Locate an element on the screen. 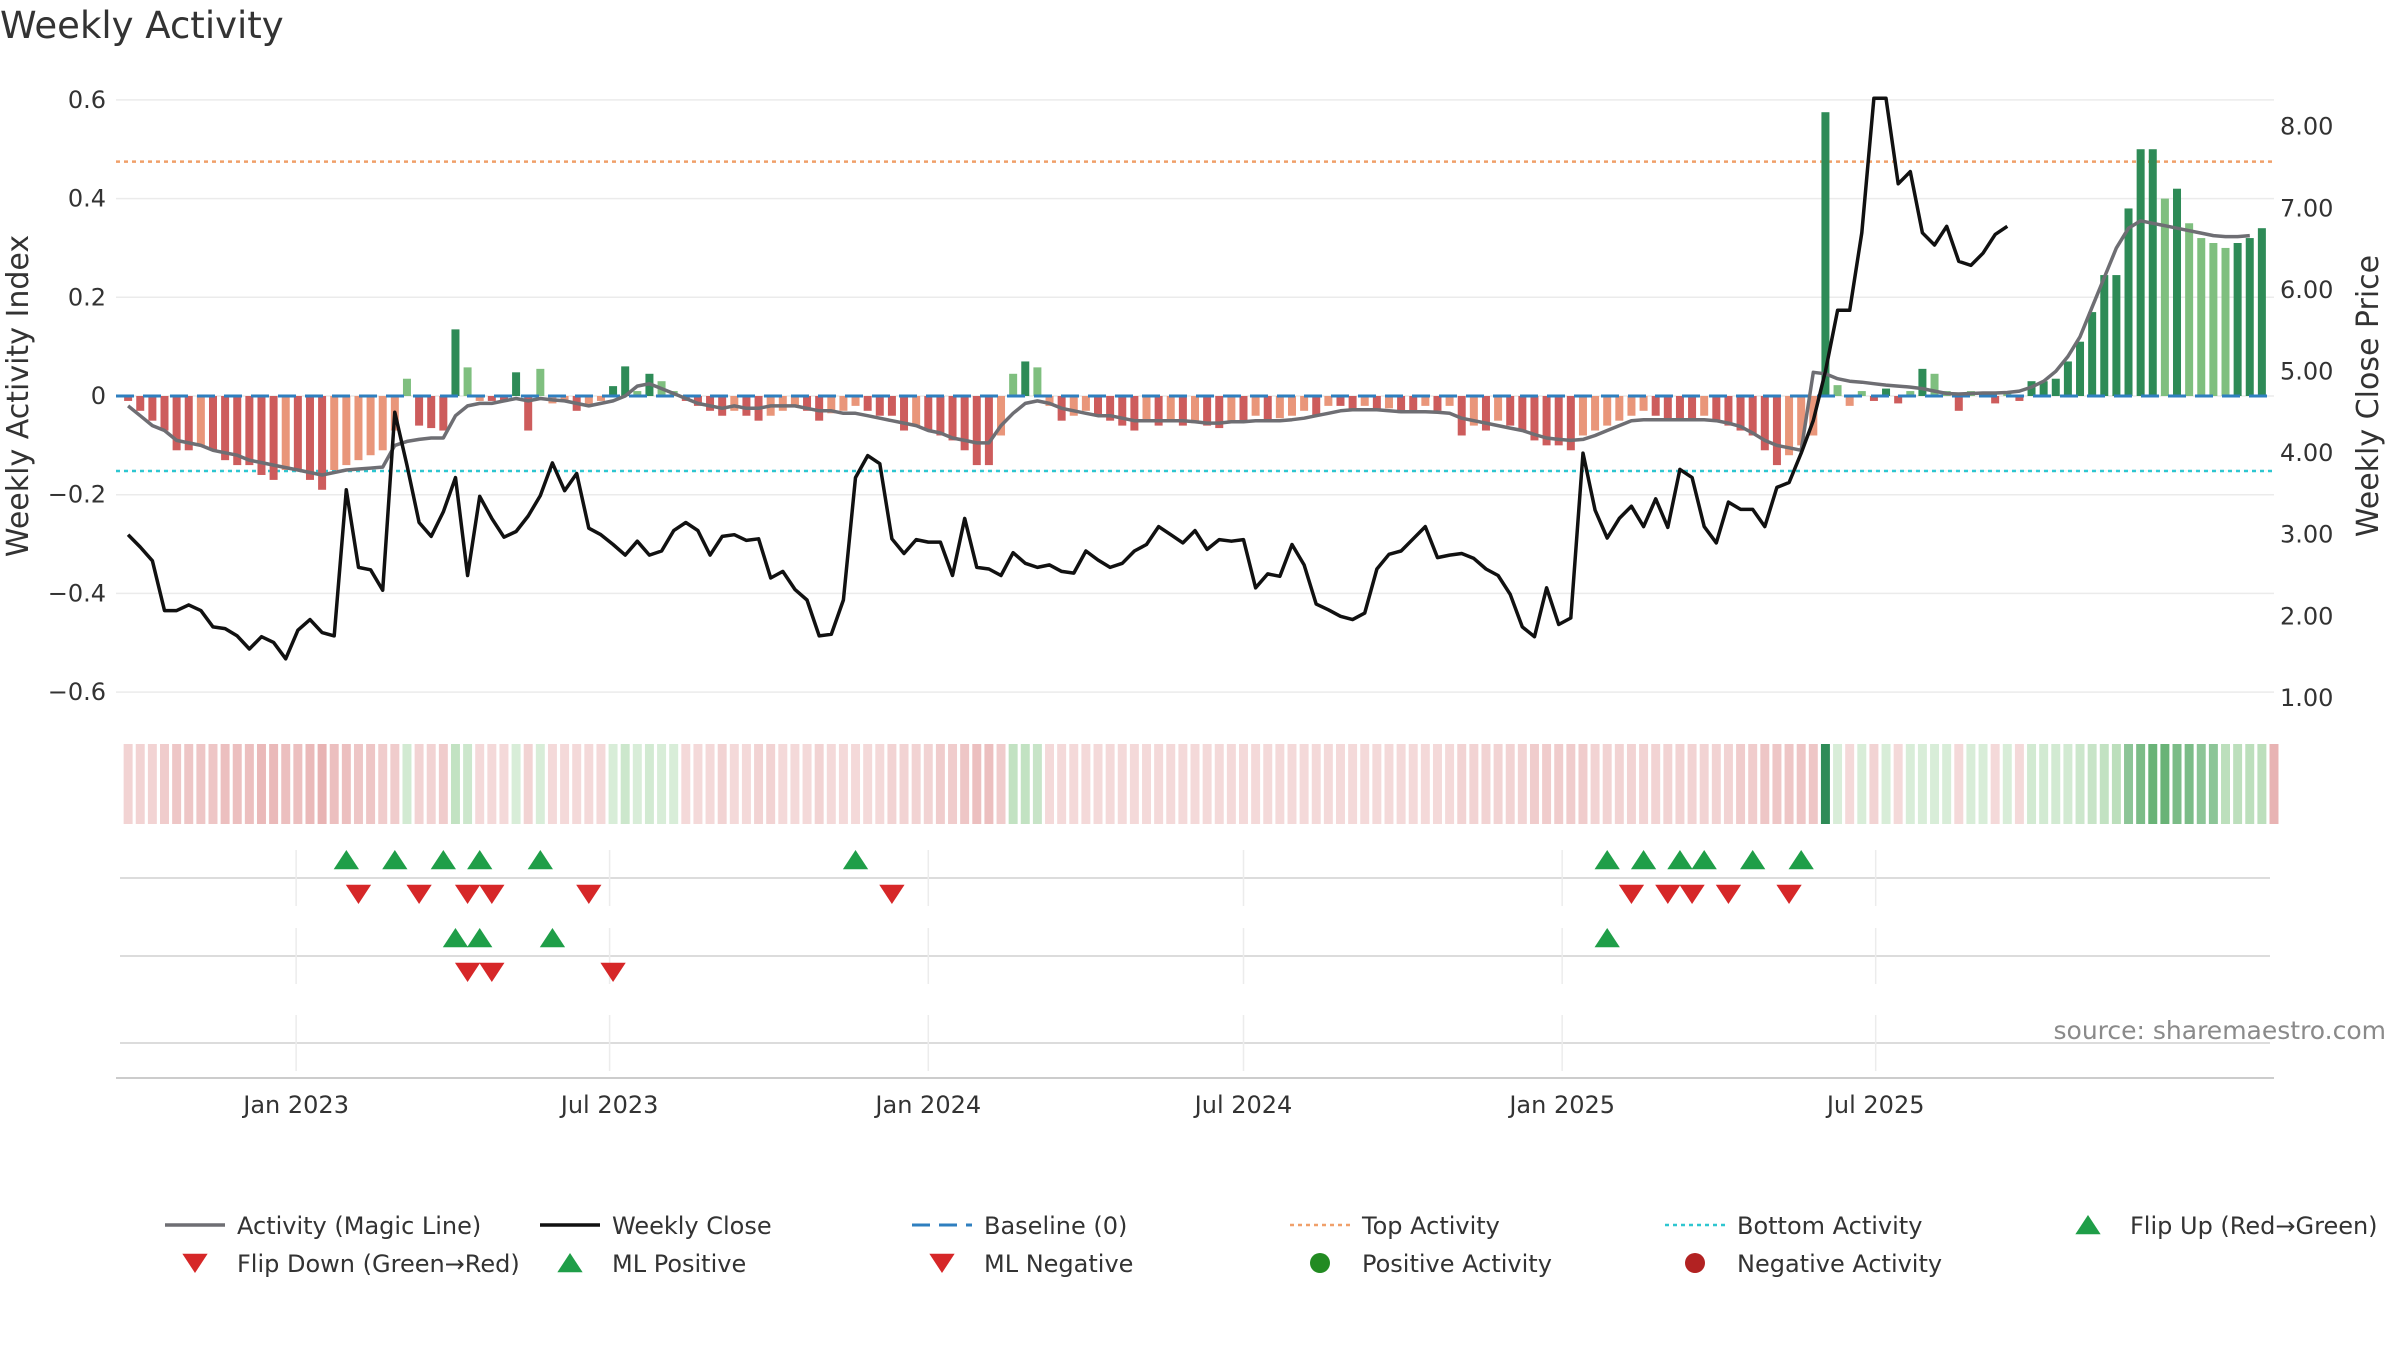  legend-label: Positive Activity is located at coordinates (1457, 1264).